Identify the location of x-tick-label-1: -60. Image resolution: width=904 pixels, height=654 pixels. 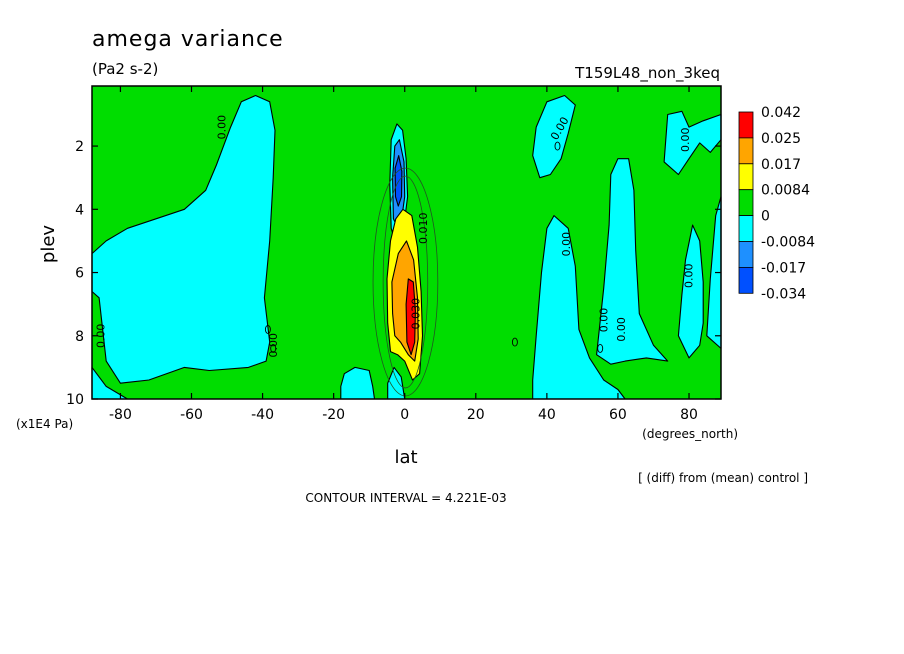
(191, 415).